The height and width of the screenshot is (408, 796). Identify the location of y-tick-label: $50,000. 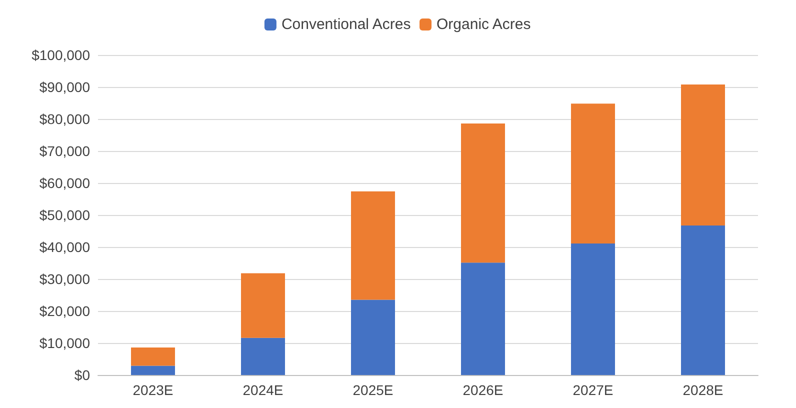
(64, 215).